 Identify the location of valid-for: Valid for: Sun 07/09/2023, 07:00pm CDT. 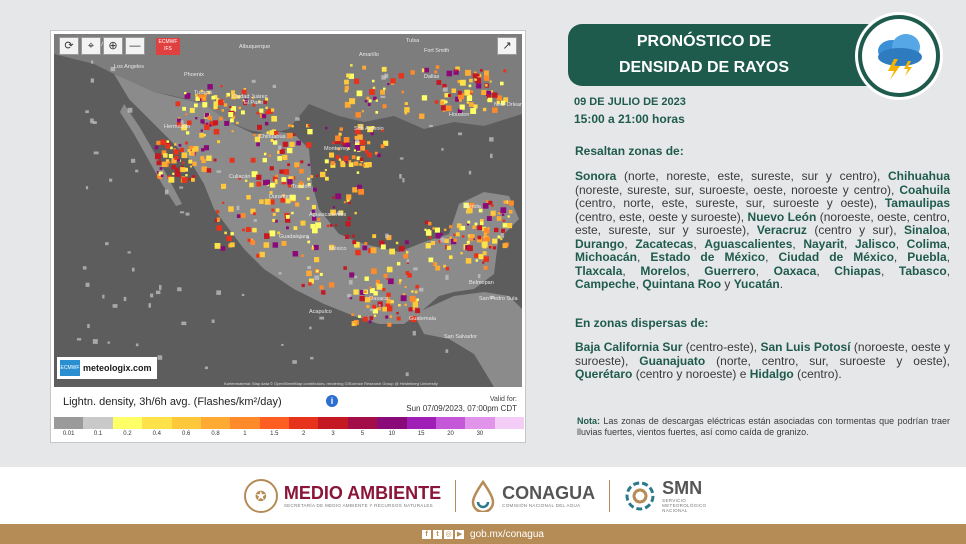
(461, 404).